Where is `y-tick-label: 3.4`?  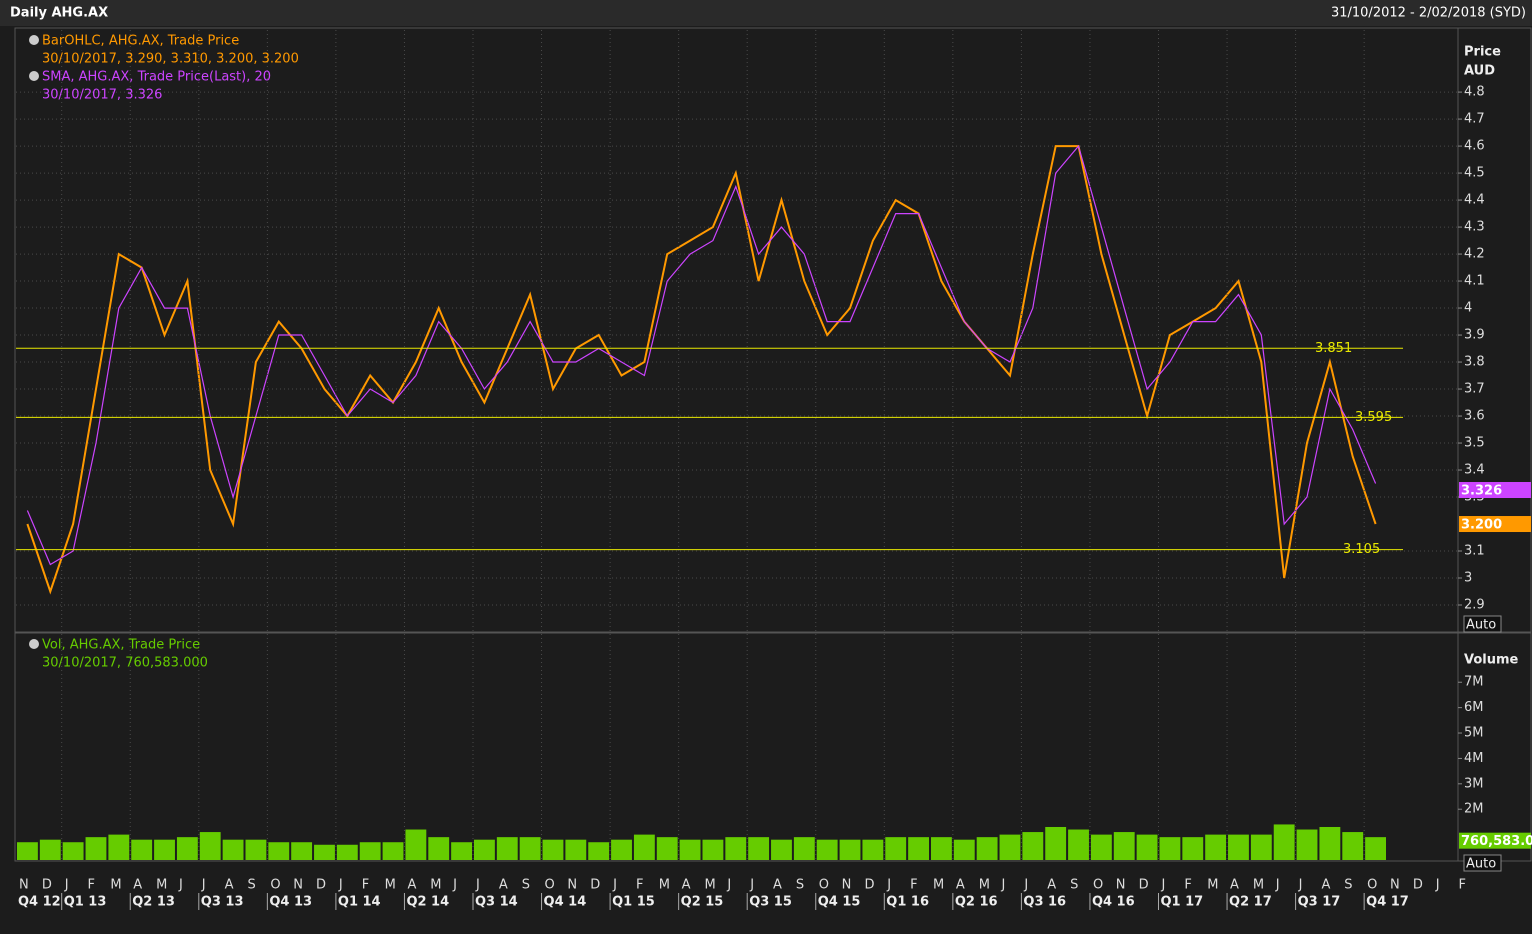
y-tick-label: 3.4 is located at coordinates (1474, 470).